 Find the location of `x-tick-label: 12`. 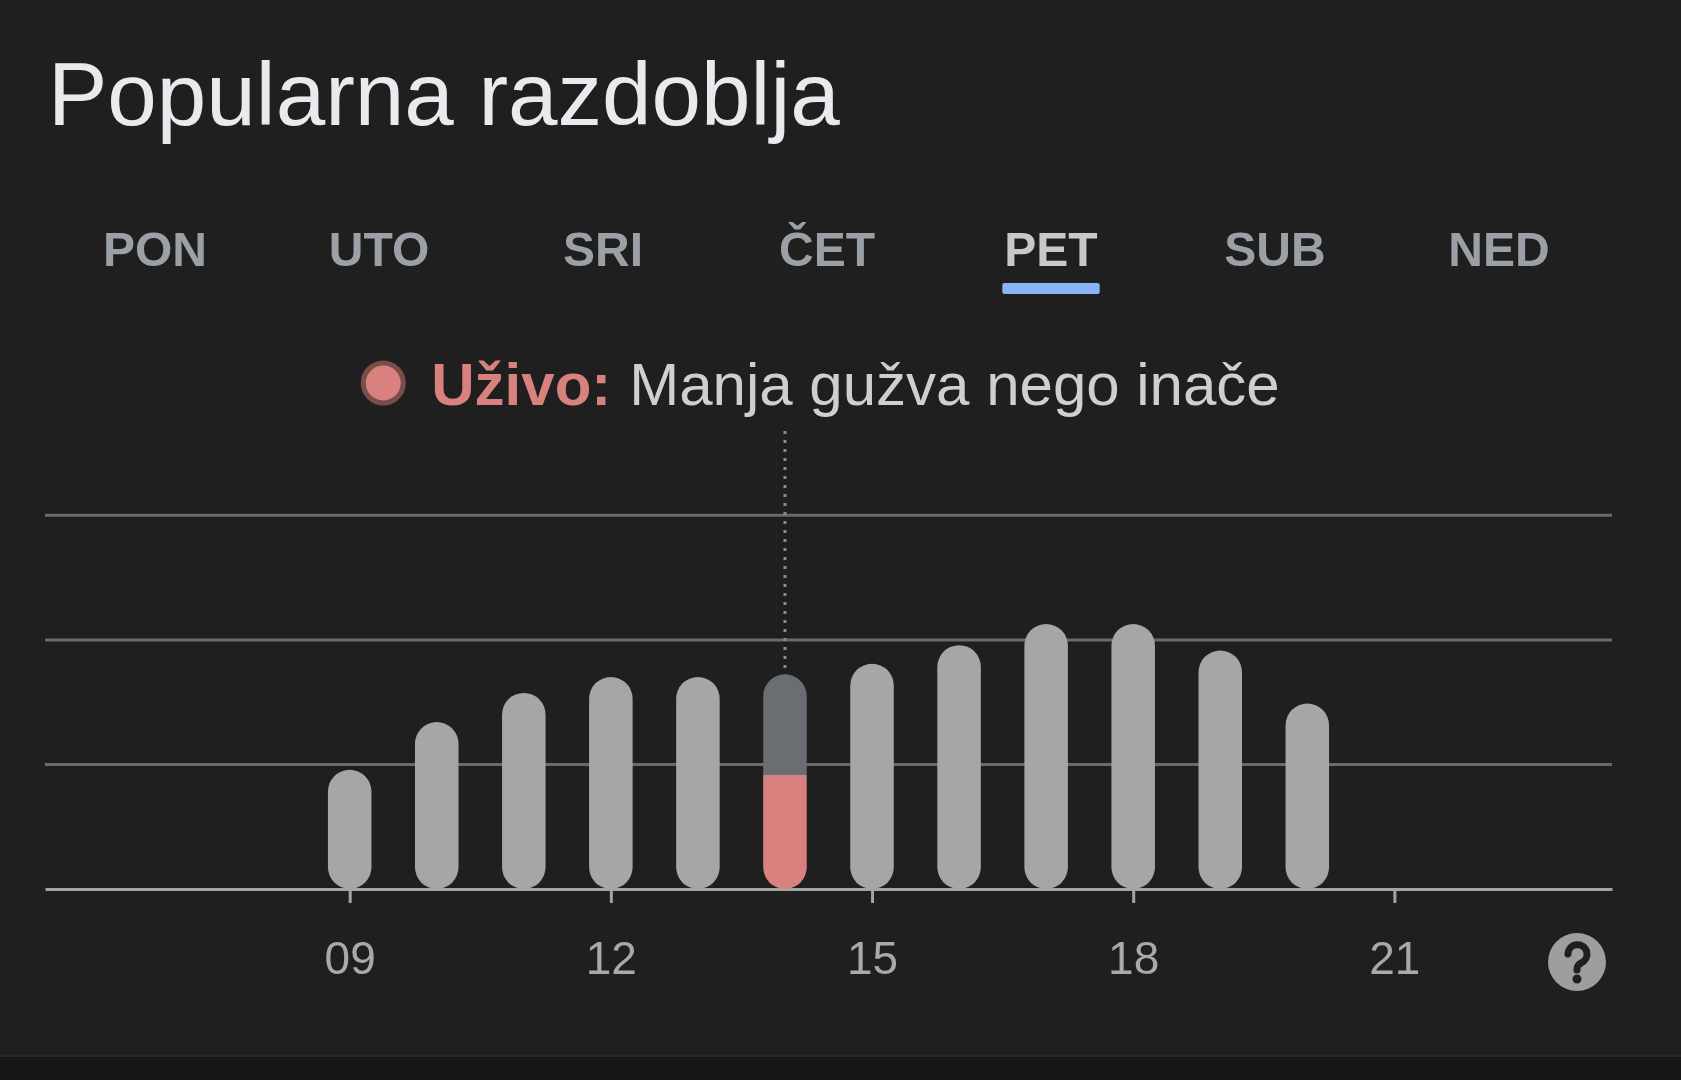

x-tick-label: 12 is located at coordinates (611, 957).